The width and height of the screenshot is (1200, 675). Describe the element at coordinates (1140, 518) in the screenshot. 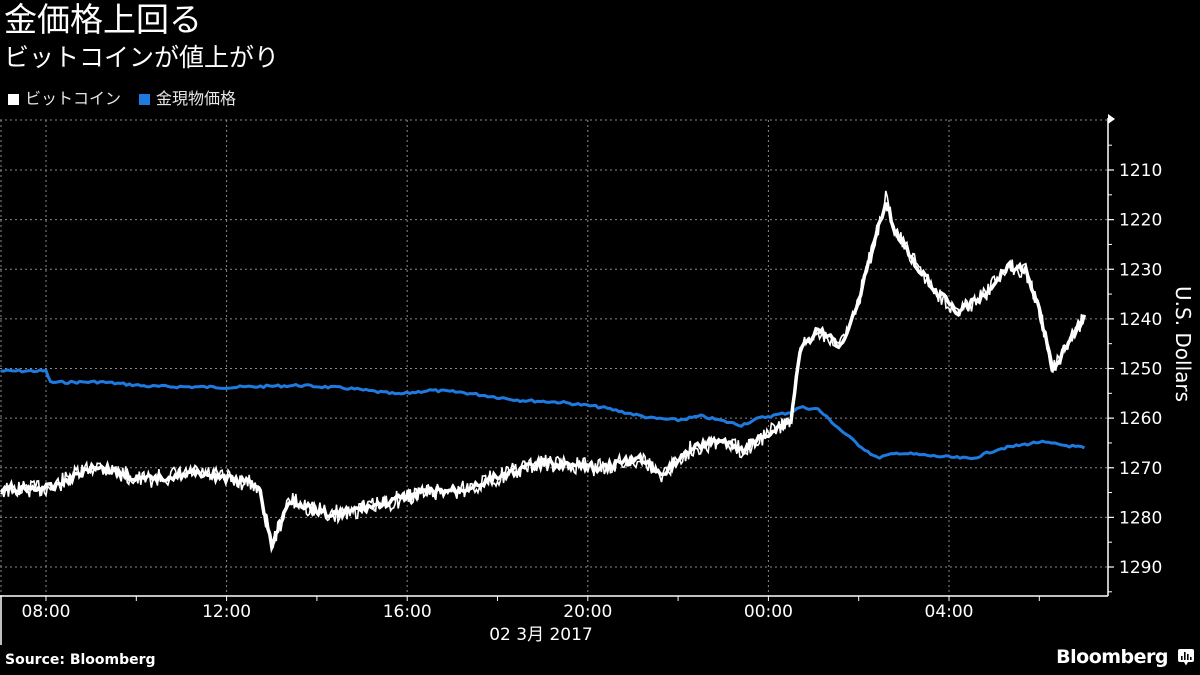

I see `y-tick-label: 1280` at that location.